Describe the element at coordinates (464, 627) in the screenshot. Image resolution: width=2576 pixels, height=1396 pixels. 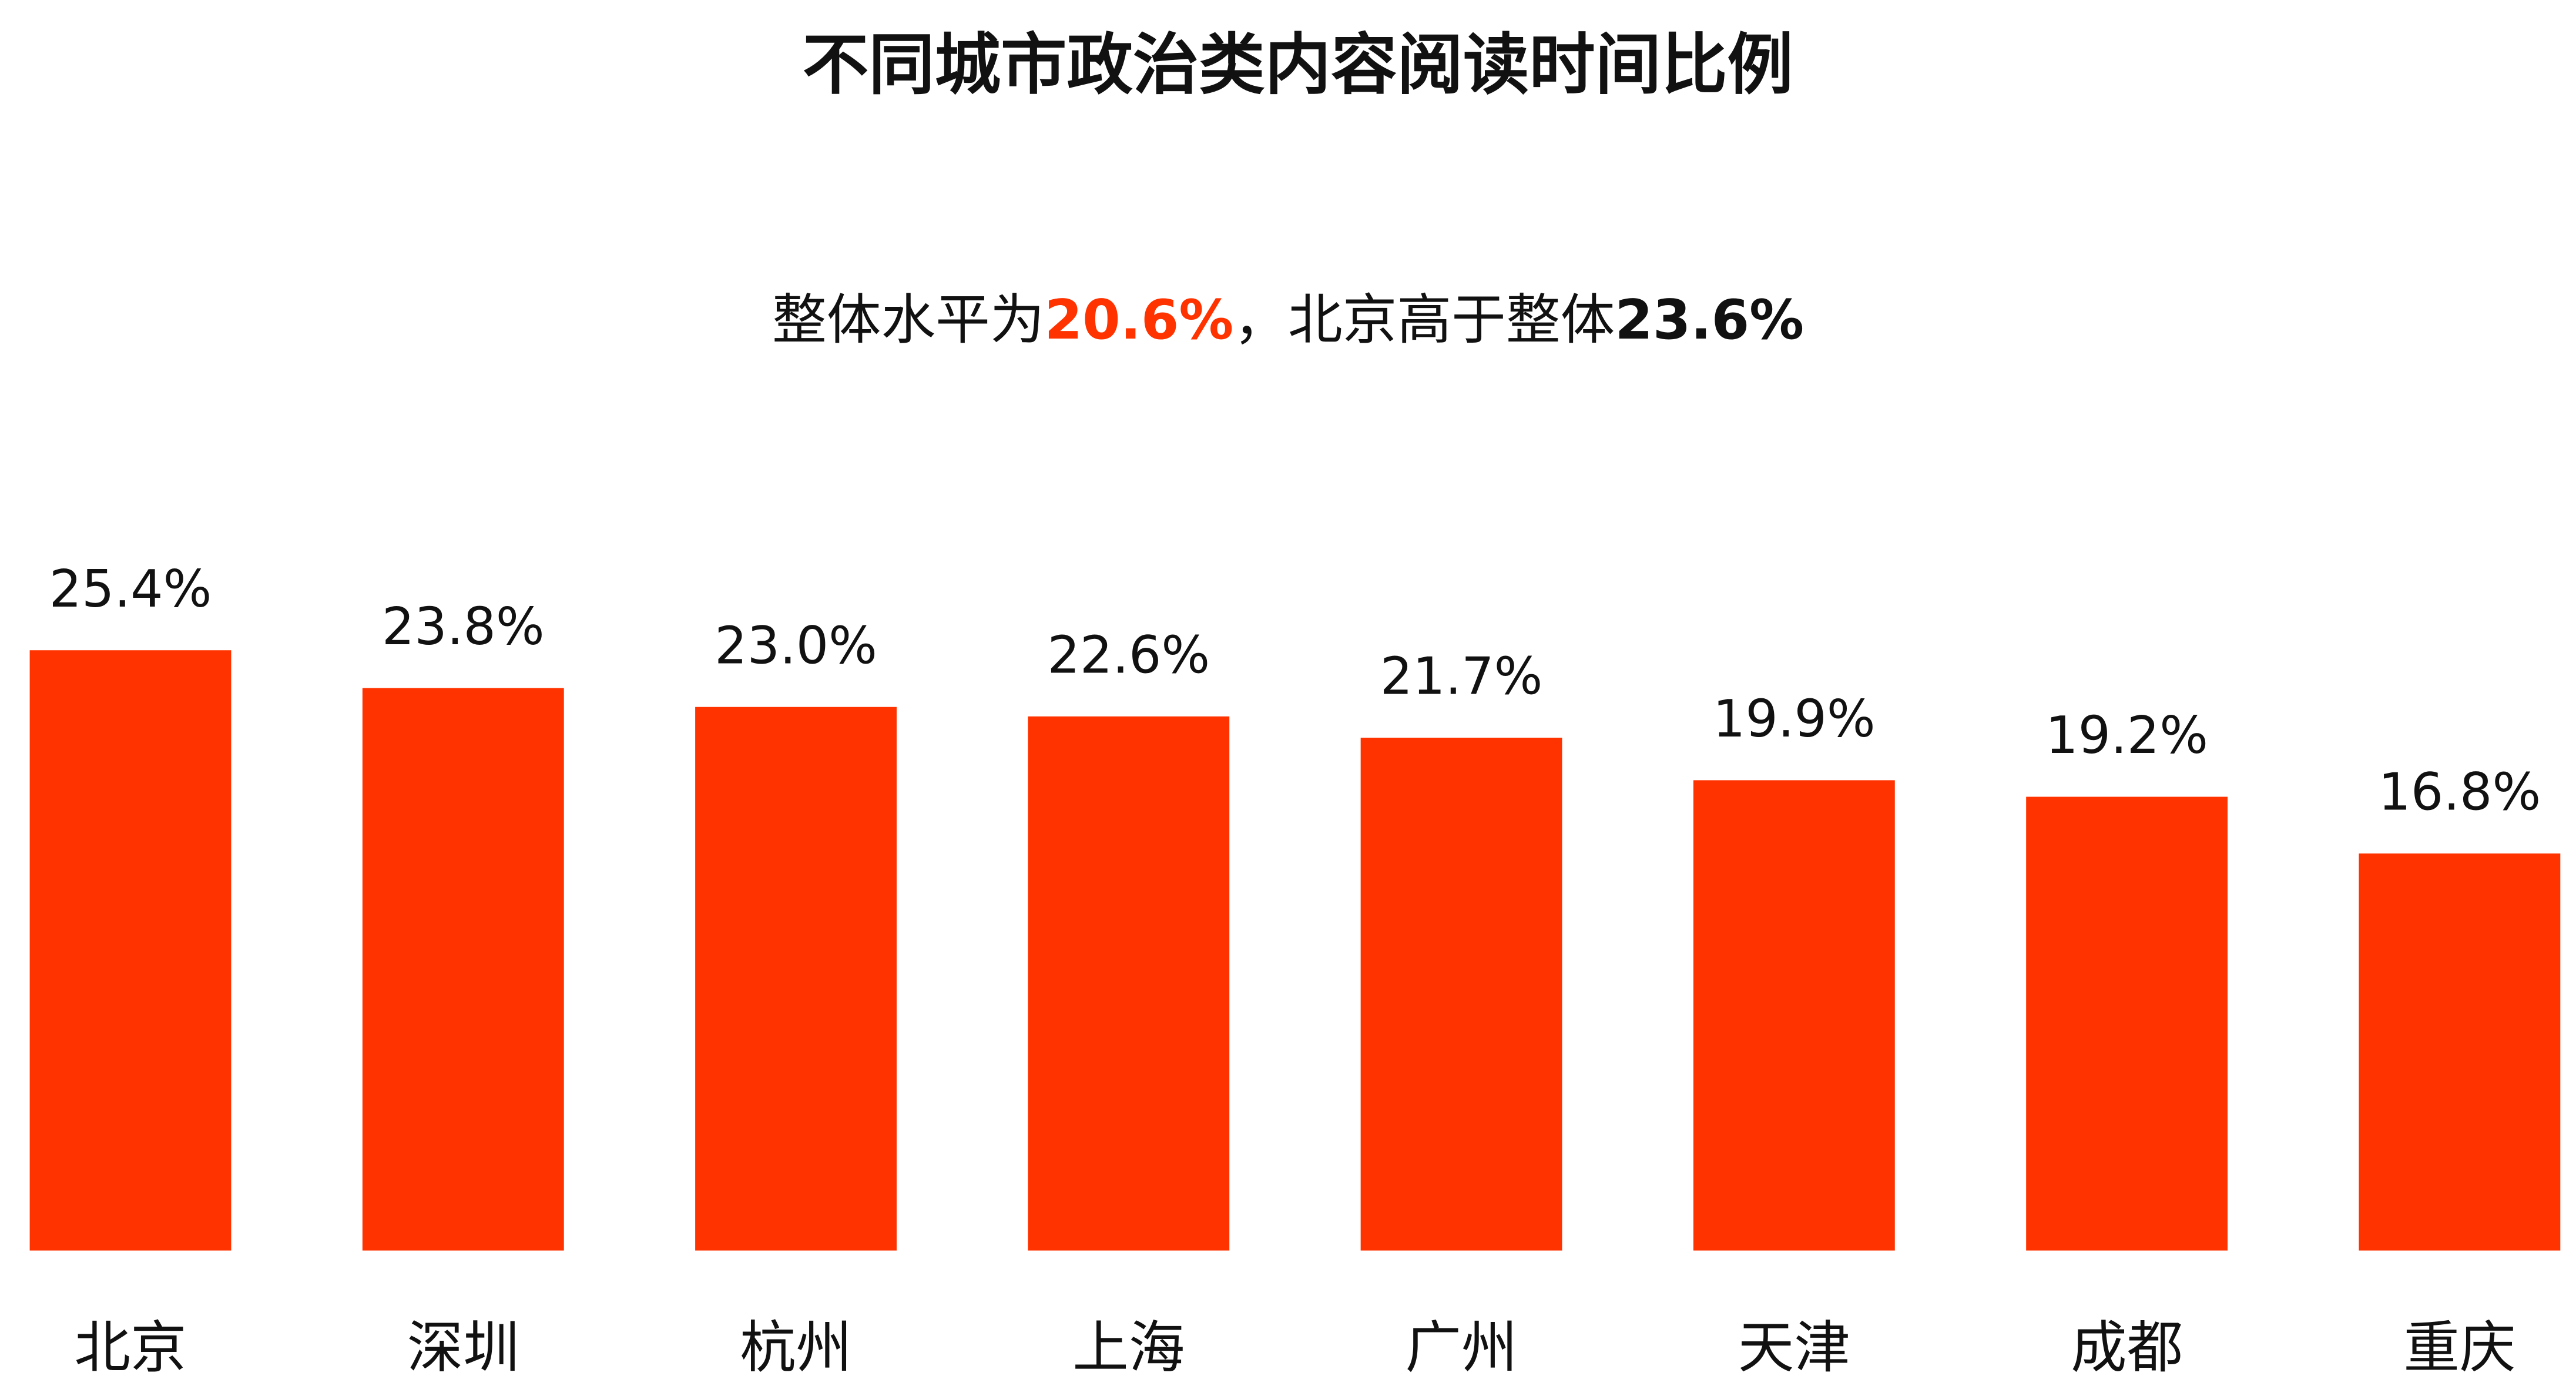
I see `value-label: 23.8%` at that location.